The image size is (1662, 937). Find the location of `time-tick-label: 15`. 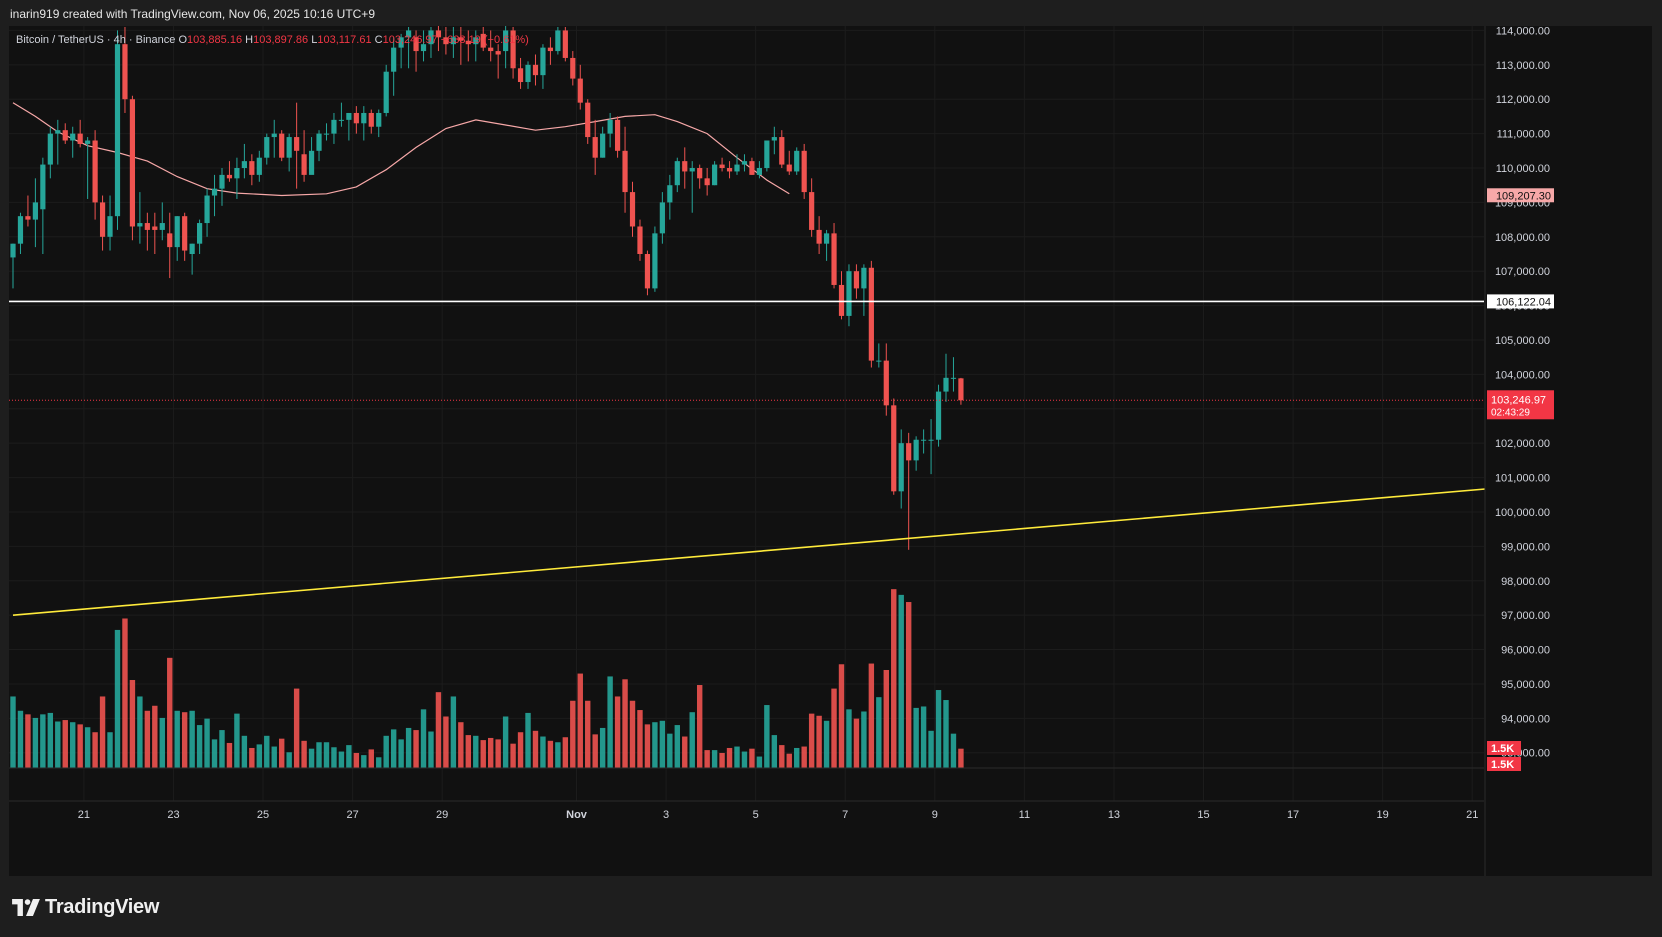

time-tick-label: 15 is located at coordinates (1203, 815).